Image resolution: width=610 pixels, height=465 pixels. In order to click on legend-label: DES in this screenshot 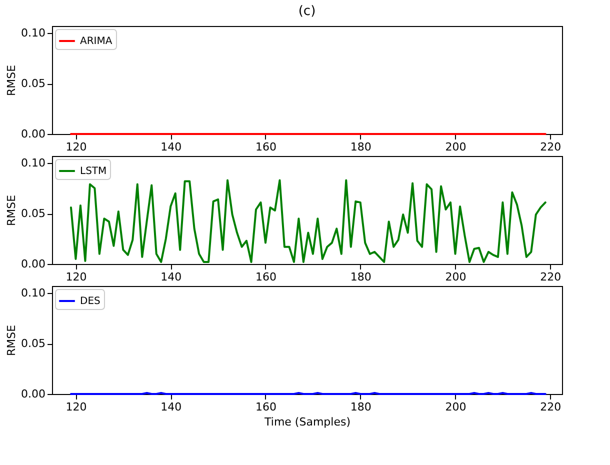, I will do `click(90, 301)`.